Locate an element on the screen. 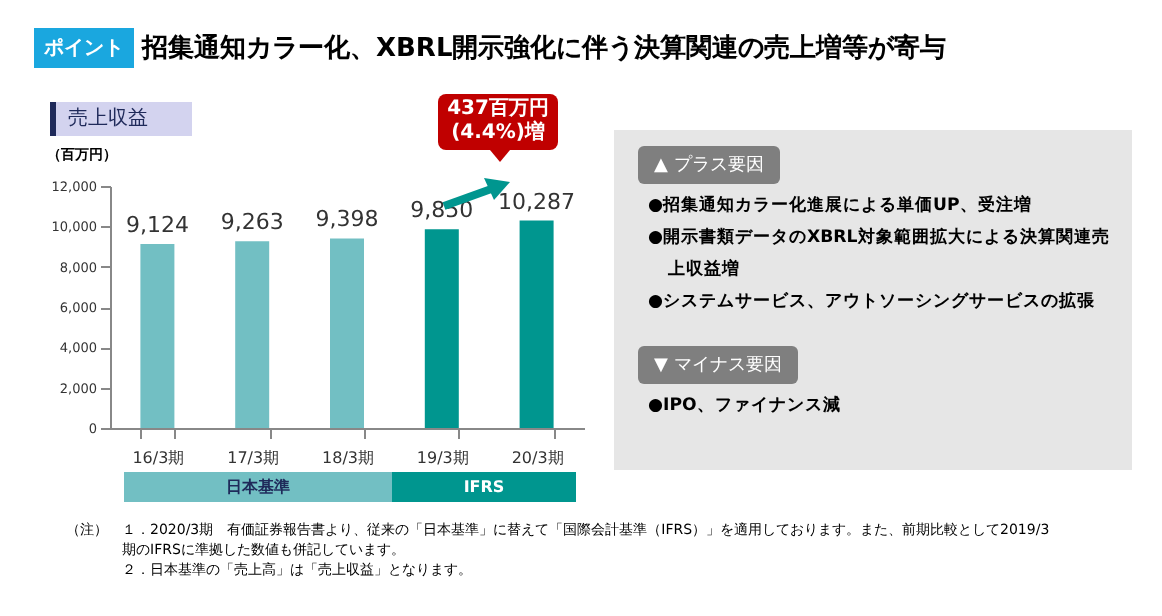 The height and width of the screenshot is (616, 1162). text: ▼ マイナス要因 is located at coordinates (718, 365).